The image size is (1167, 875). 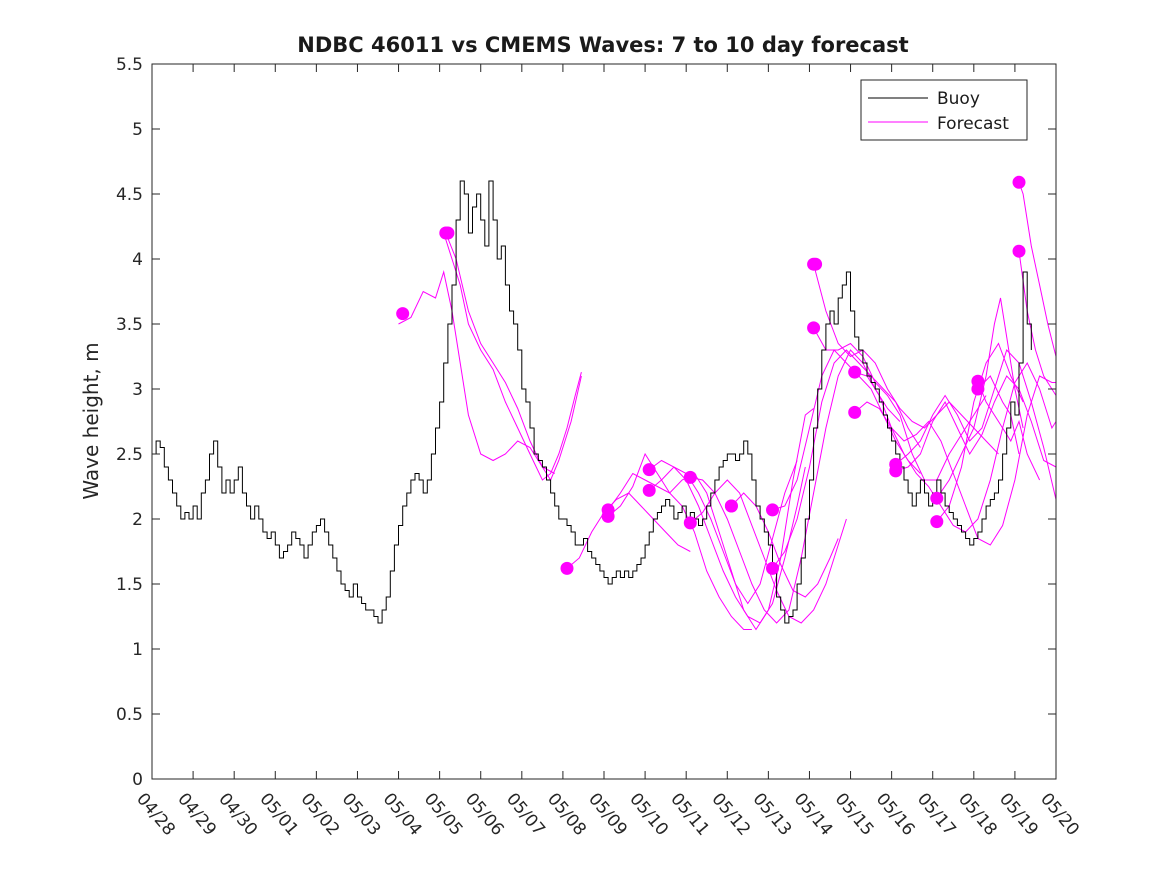 What do you see at coordinates (813, 814) in the screenshot?
I see `x-tick-label: 05/14` at bounding box center [813, 814].